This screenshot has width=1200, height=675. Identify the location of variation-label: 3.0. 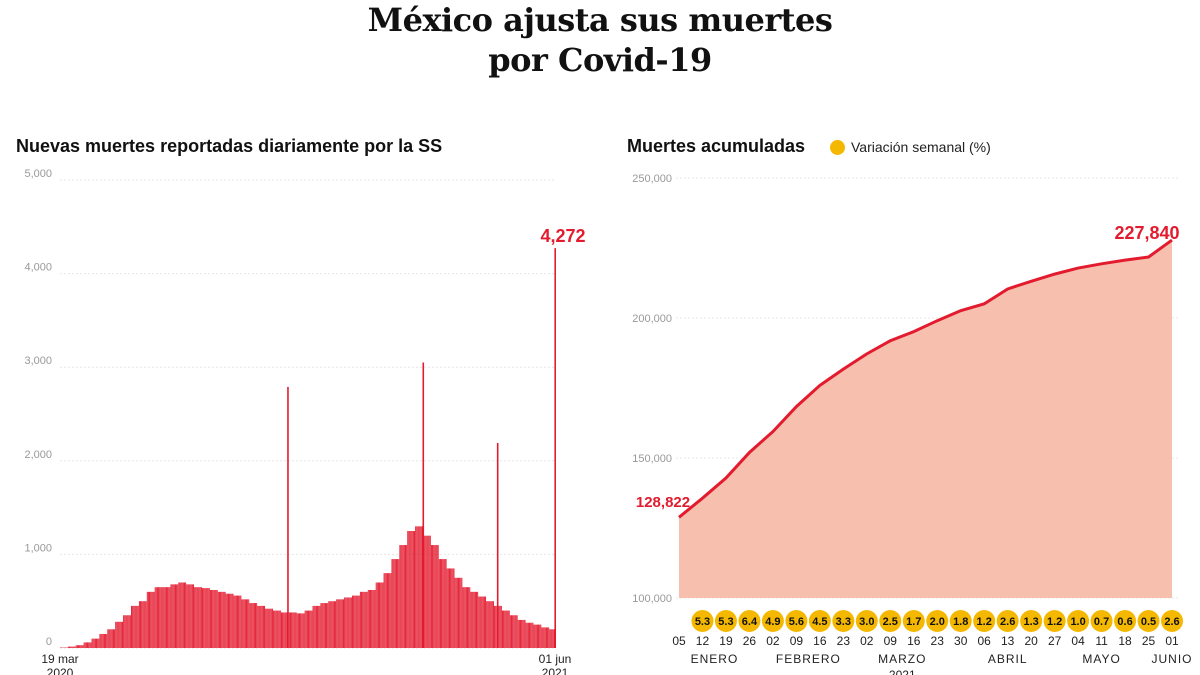
(866, 622).